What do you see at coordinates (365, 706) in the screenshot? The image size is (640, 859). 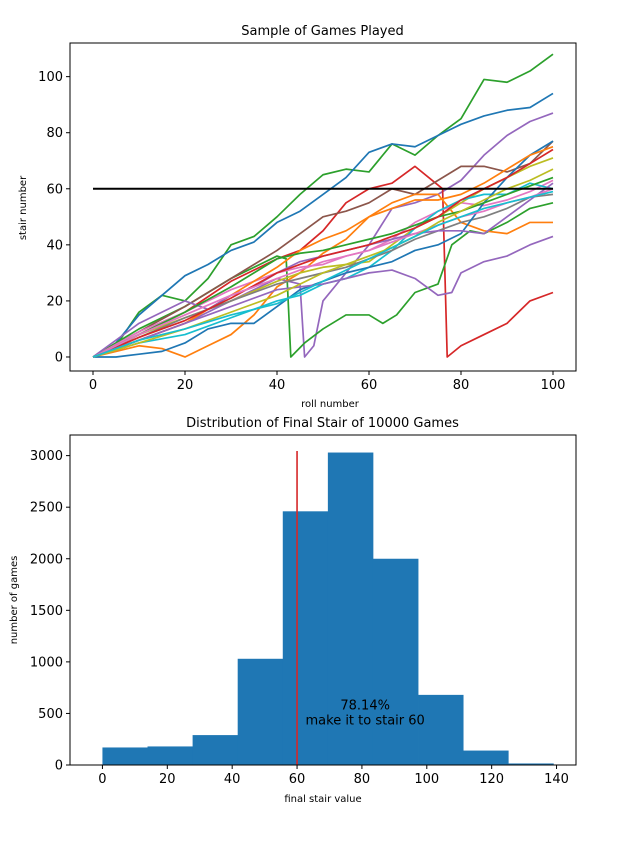 I see `histogram-annotation-line-1: 78.14%` at bounding box center [365, 706].